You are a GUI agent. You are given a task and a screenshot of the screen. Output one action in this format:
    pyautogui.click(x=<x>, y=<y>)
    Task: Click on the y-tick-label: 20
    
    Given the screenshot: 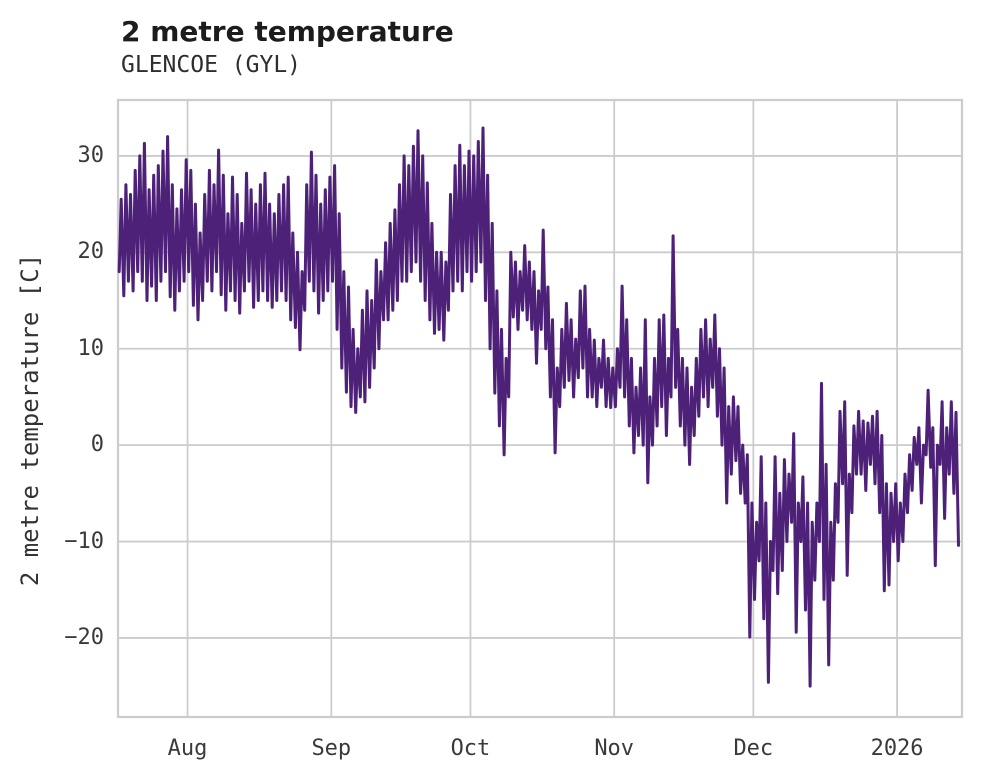 What is the action you would take?
    pyautogui.click(x=91, y=252)
    